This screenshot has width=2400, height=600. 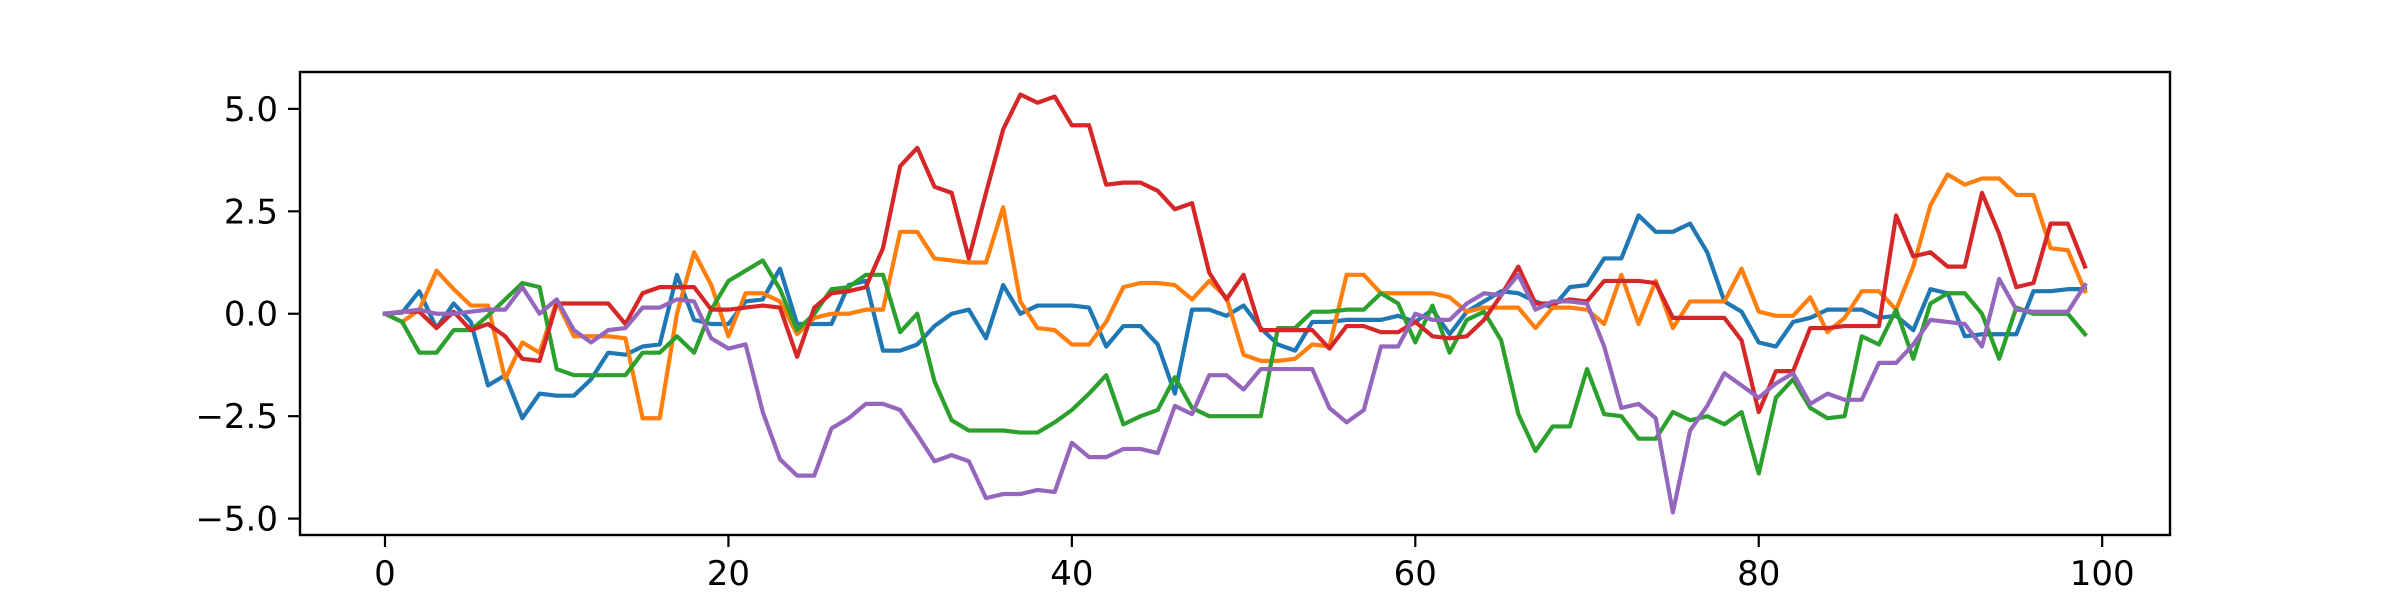 I want to click on x-tick-label: 80, so click(x=1758, y=574).